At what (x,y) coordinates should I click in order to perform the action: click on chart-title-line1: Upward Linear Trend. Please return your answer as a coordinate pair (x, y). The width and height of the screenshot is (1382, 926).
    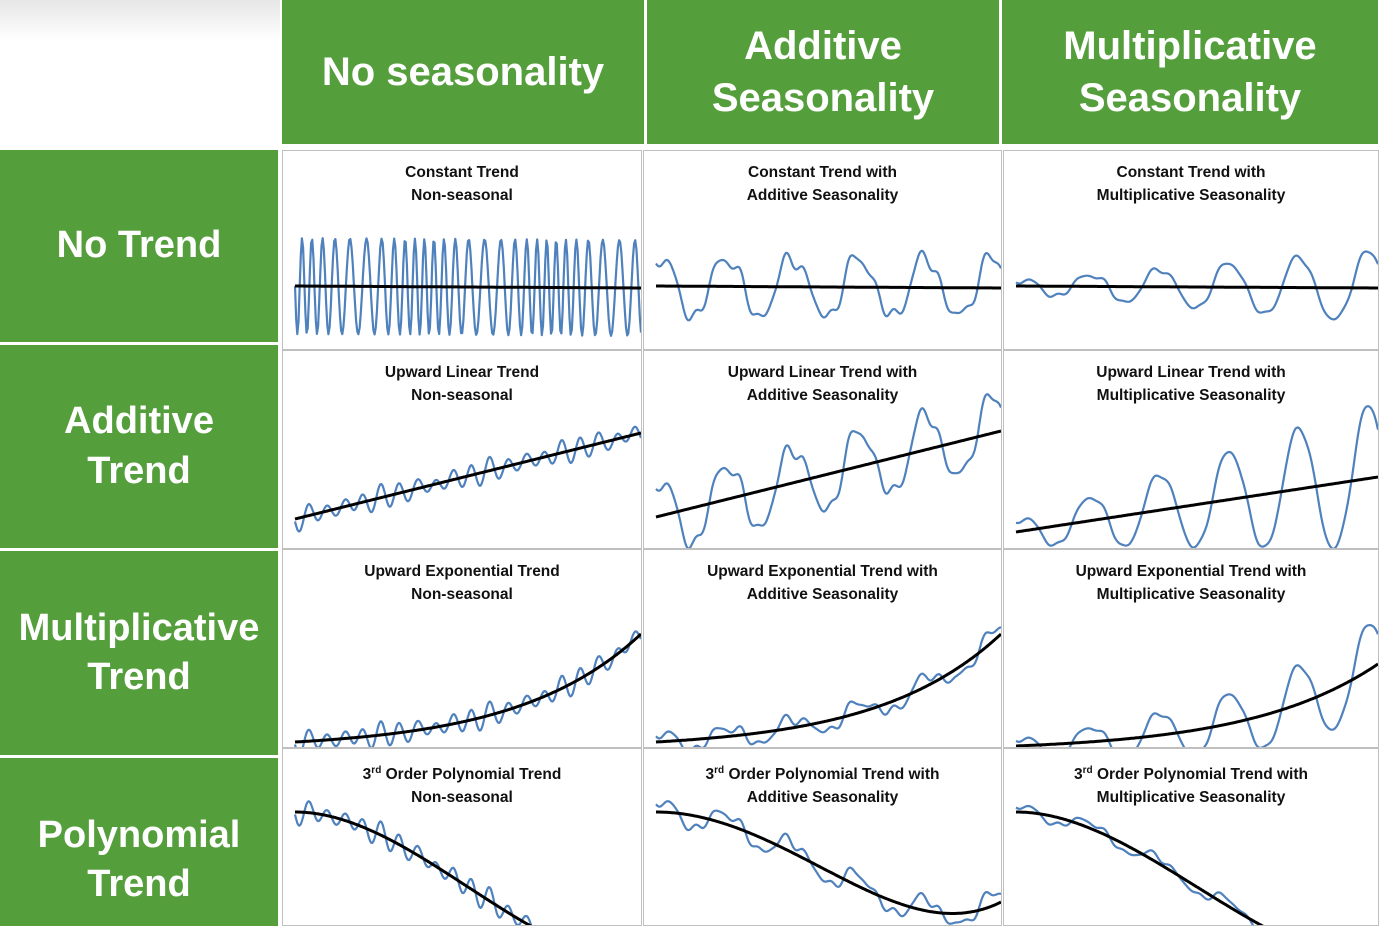
    Looking at the image, I should click on (462, 372).